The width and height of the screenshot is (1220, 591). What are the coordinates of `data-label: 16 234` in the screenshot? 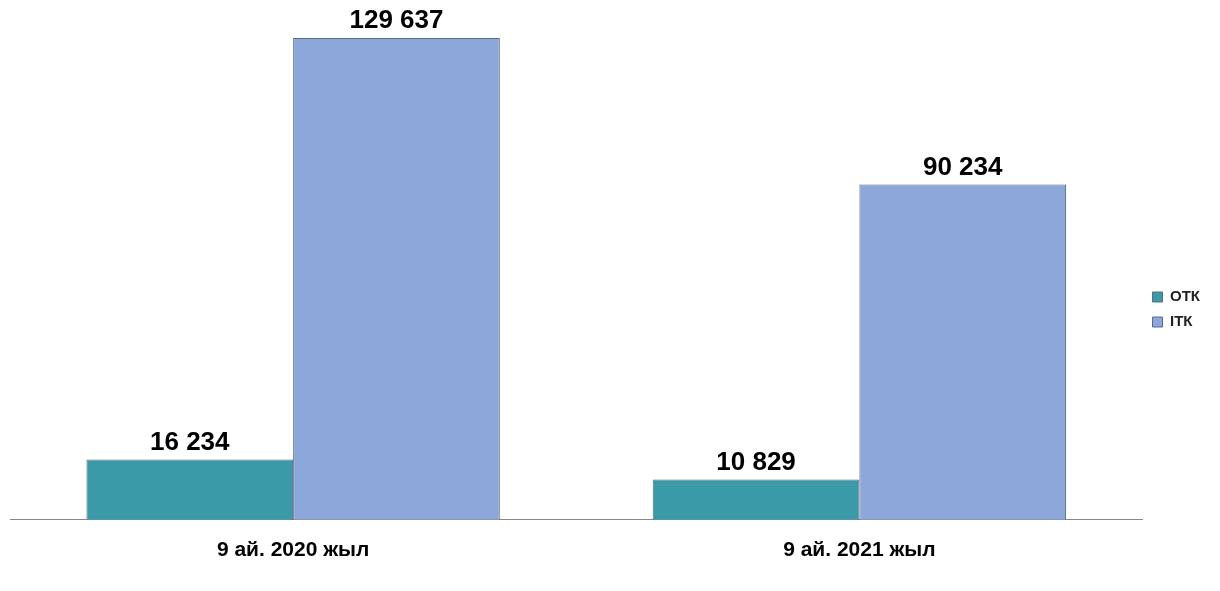 It's located at (190, 440).